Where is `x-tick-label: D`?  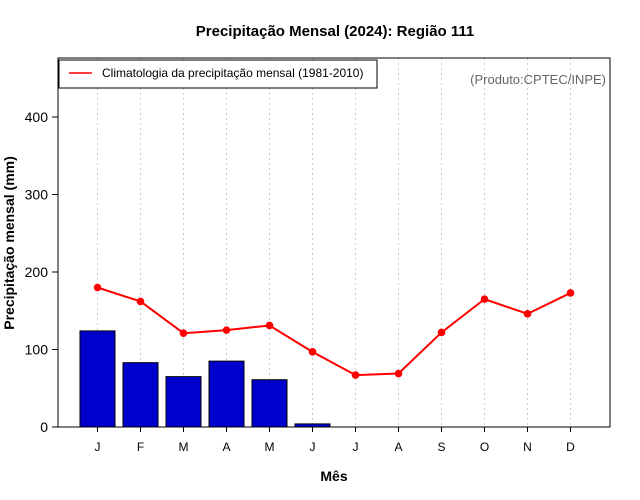
x-tick-label: D is located at coordinates (570, 447).